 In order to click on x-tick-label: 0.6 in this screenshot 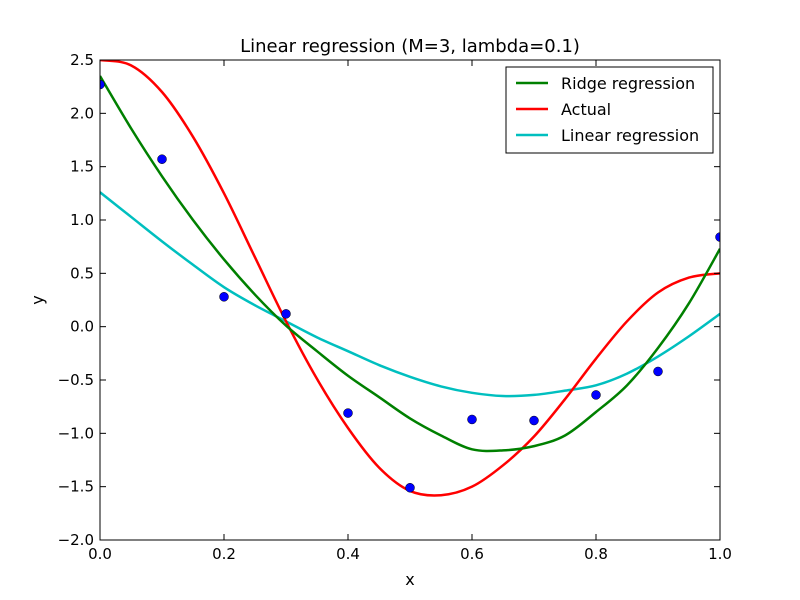, I will do `click(472, 554)`.